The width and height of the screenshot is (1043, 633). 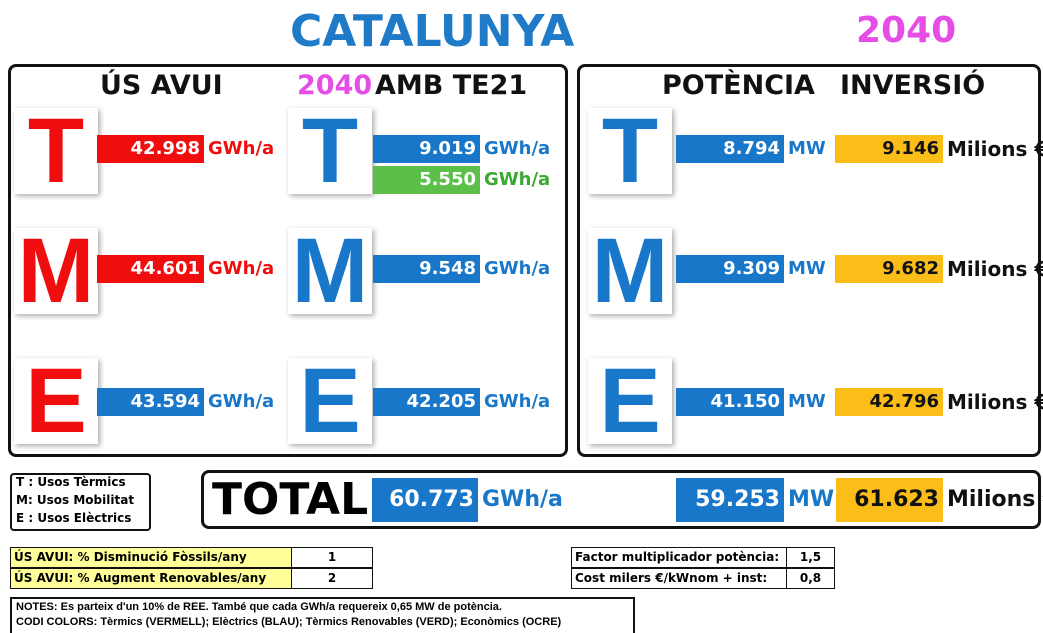 What do you see at coordinates (426, 269) in the screenshot?
I see `value-bar: 9.548` at bounding box center [426, 269].